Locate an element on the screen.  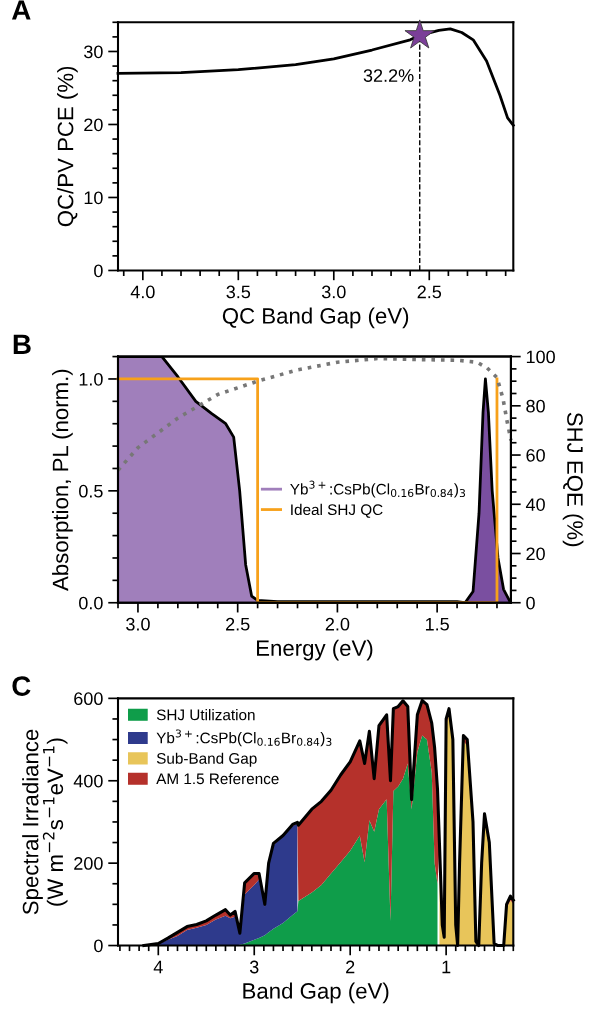
x-axis-title: Band Gap (eV) is located at coordinates (316, 993).